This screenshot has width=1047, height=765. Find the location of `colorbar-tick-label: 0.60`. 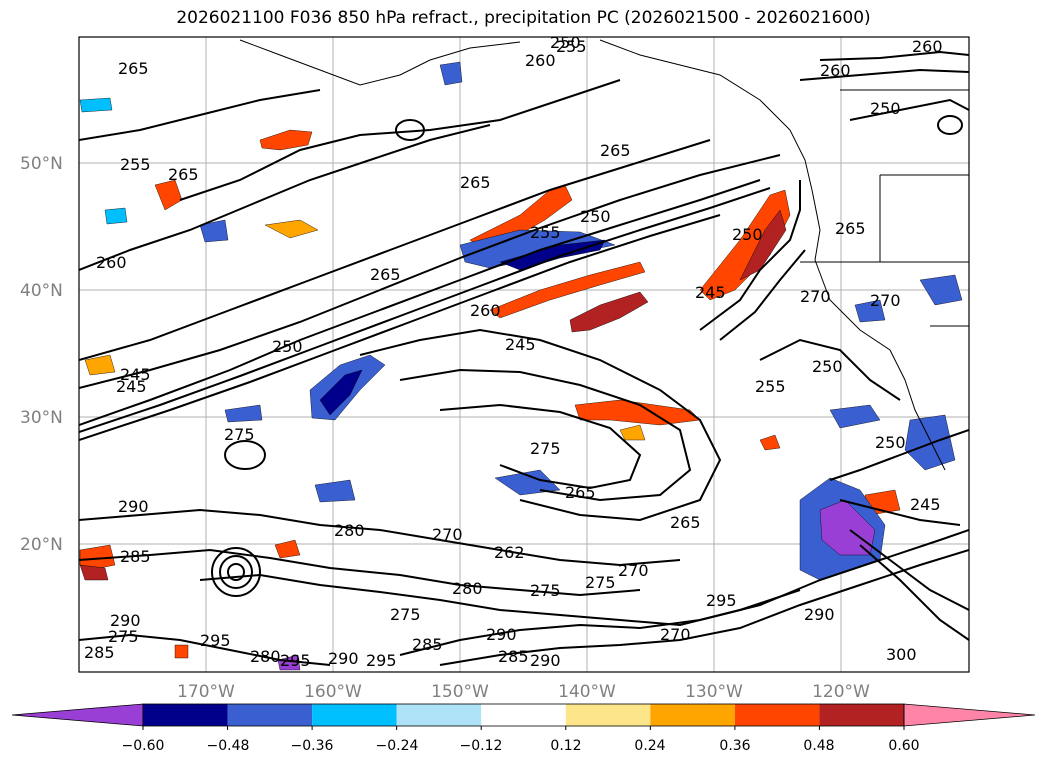

colorbar-tick-label: 0.60 is located at coordinates (903, 746).